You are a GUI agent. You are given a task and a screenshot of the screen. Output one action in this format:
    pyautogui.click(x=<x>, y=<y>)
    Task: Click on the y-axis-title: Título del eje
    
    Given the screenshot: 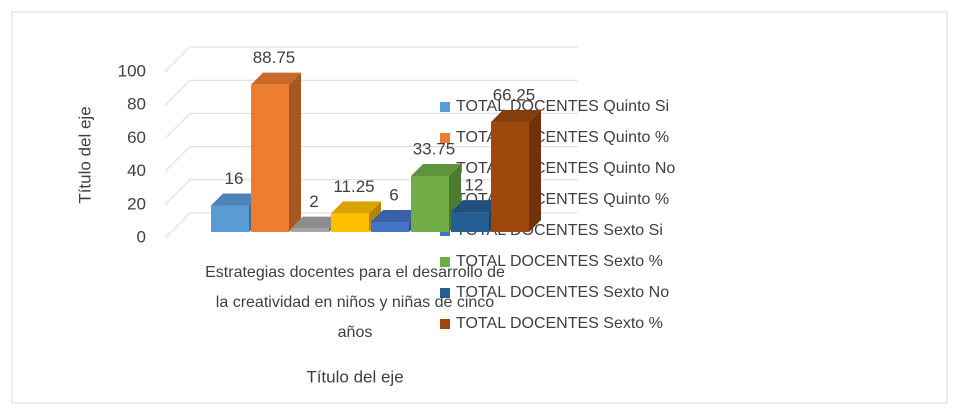 What is the action you would take?
    pyautogui.click(x=84, y=154)
    